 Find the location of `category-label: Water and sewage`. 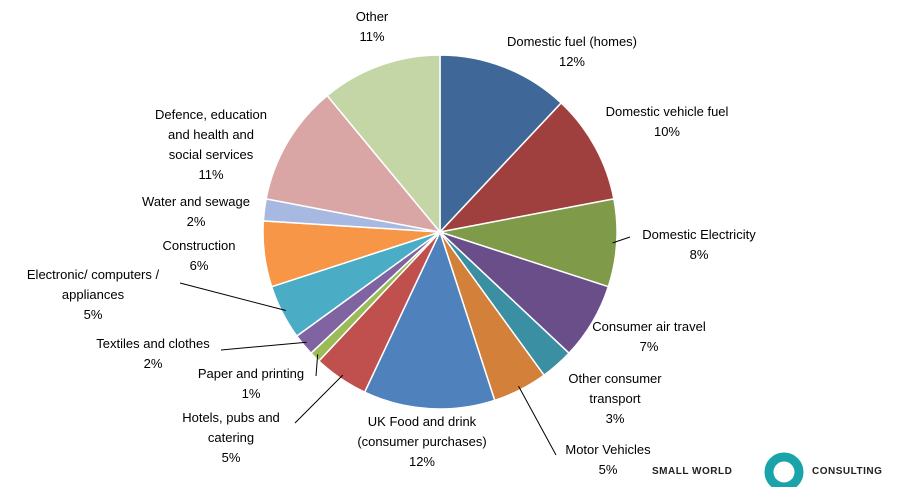

category-label: Water and sewage is located at coordinates (196, 201).